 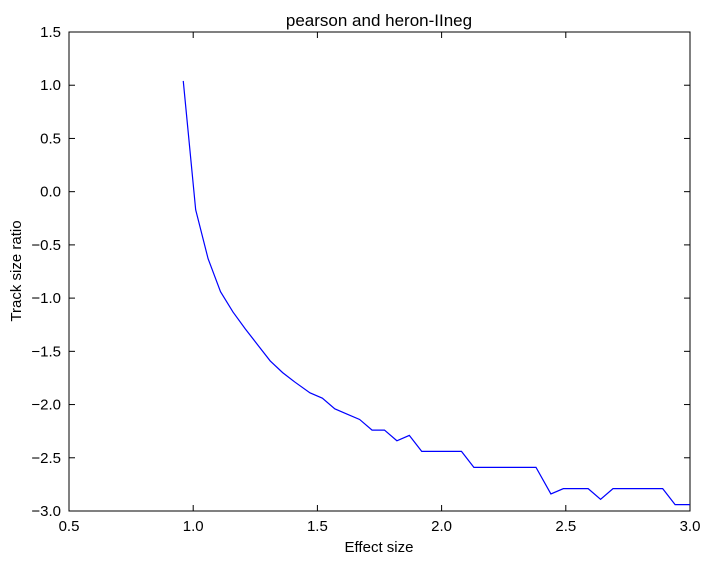 What do you see at coordinates (69, 526) in the screenshot?
I see `x-tick-label: 0.5` at bounding box center [69, 526].